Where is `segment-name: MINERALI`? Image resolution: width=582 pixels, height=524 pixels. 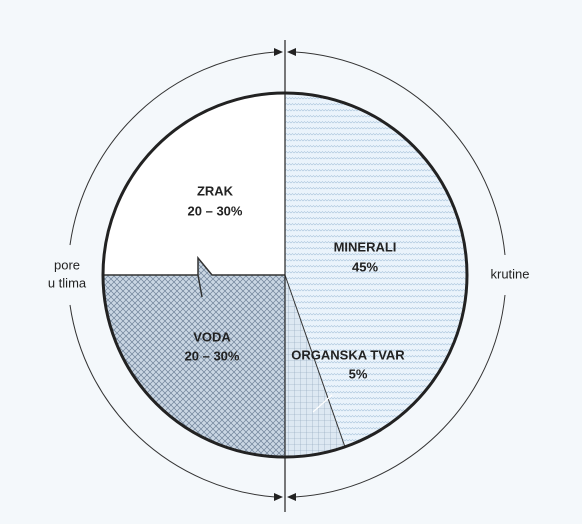
segment-name: MINERALI is located at coordinates (365, 246).